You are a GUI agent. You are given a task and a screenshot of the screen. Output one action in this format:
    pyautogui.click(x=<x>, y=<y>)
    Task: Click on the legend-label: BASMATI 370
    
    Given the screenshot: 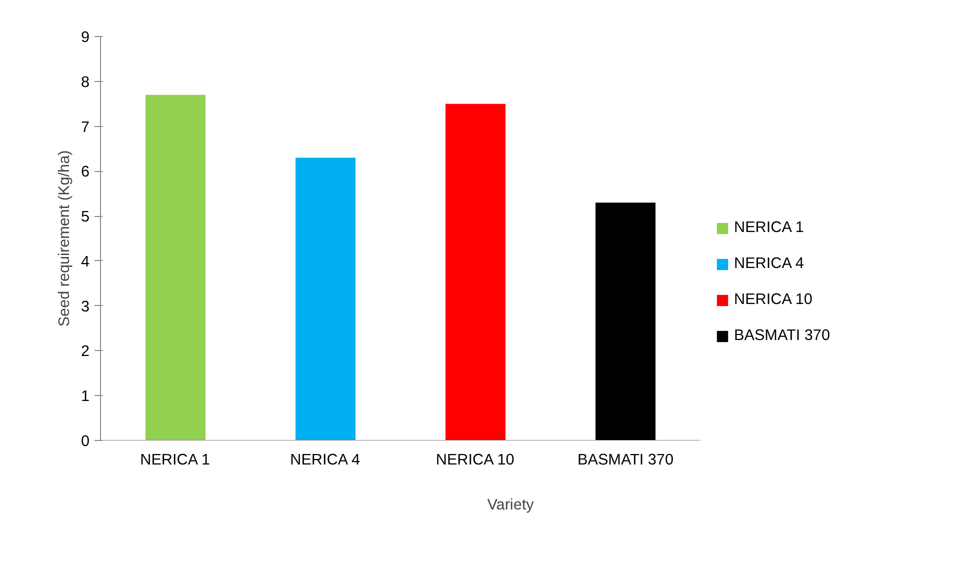 What is the action you would take?
    pyautogui.click(x=782, y=336)
    